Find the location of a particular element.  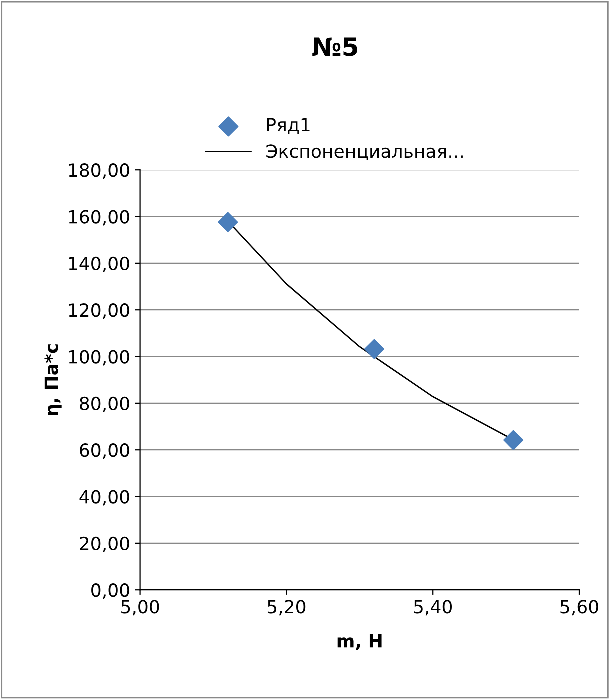

y-tick-label: 120,00 is located at coordinates (99, 312).